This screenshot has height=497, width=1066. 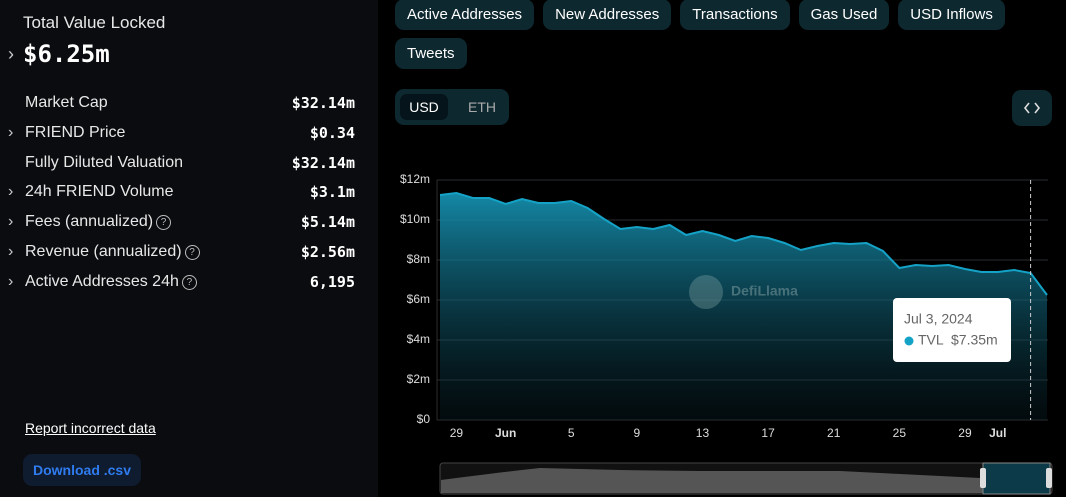 I want to click on metric-label: Fully Diluted Valuation, so click(x=104, y=163).